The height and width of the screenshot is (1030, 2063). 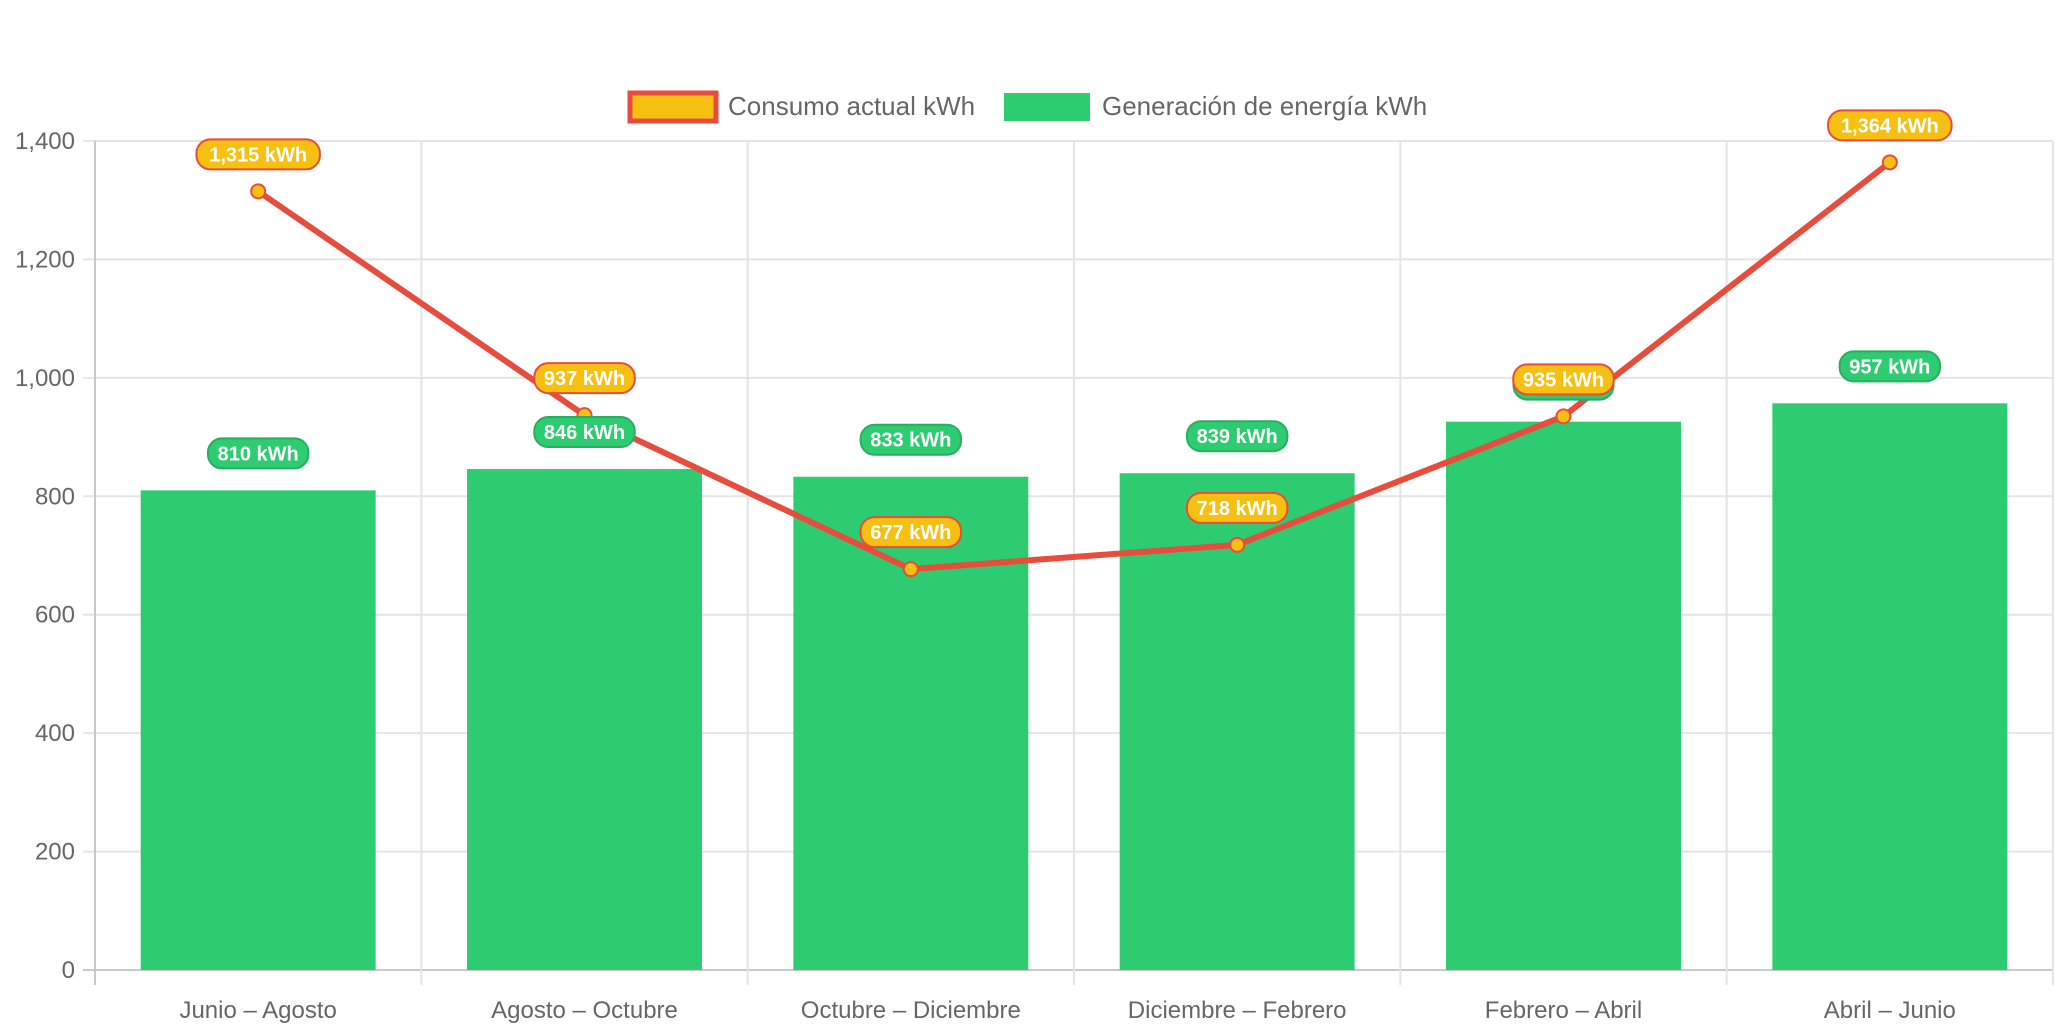 What do you see at coordinates (55, 852) in the screenshot?
I see `y-tick-label: 200` at bounding box center [55, 852].